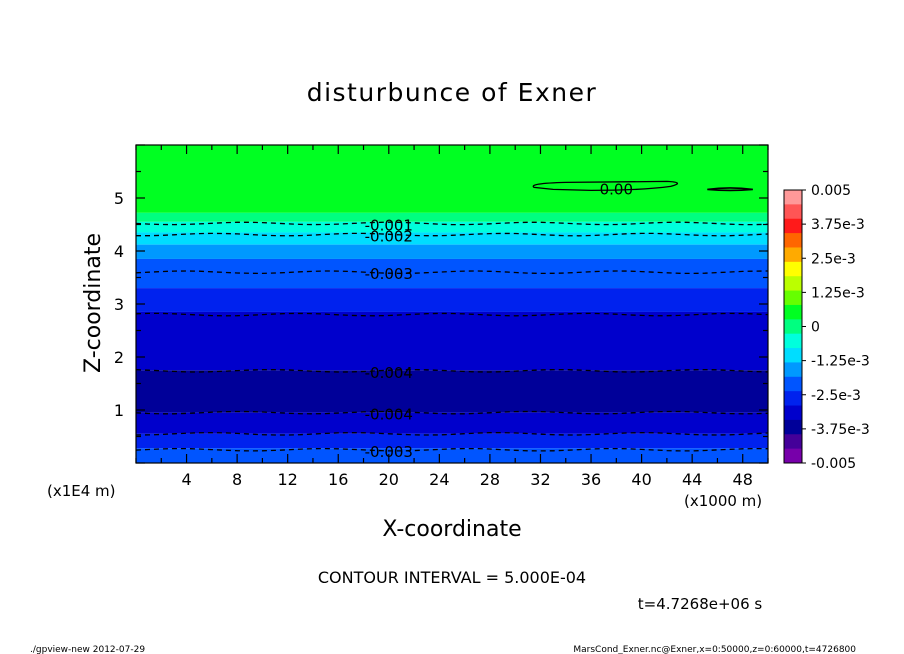 The image size is (904, 654). Describe the element at coordinates (833, 464) in the screenshot. I see `colorbar-label-8: -0.005` at that location.